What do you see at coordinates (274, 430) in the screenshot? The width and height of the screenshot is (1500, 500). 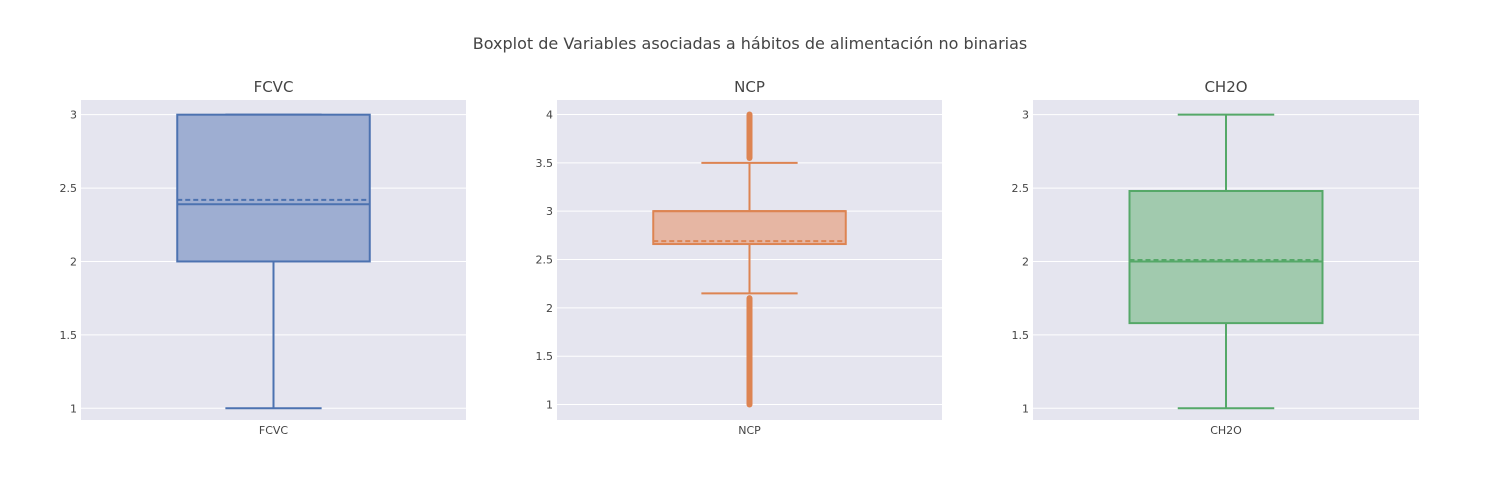 I see `x-tick-label: FCVC` at bounding box center [274, 430].